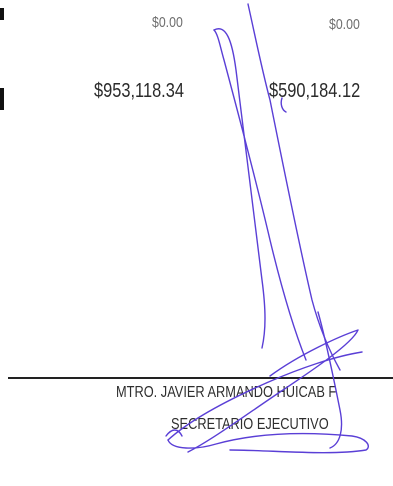 The width and height of the screenshot is (393, 486). I want to click on col1-total-amount: $953,118.34, so click(139, 91).